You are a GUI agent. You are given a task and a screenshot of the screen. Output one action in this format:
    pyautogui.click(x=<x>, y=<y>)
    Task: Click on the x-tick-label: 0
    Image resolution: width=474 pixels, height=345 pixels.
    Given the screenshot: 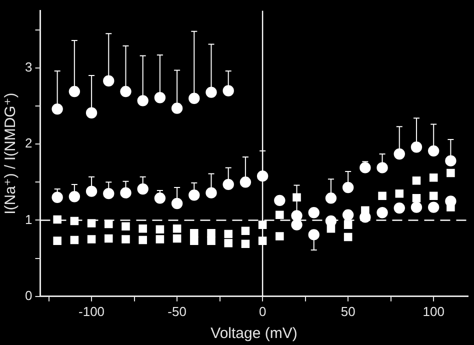 What is the action you would take?
    pyautogui.click(x=262, y=311)
    